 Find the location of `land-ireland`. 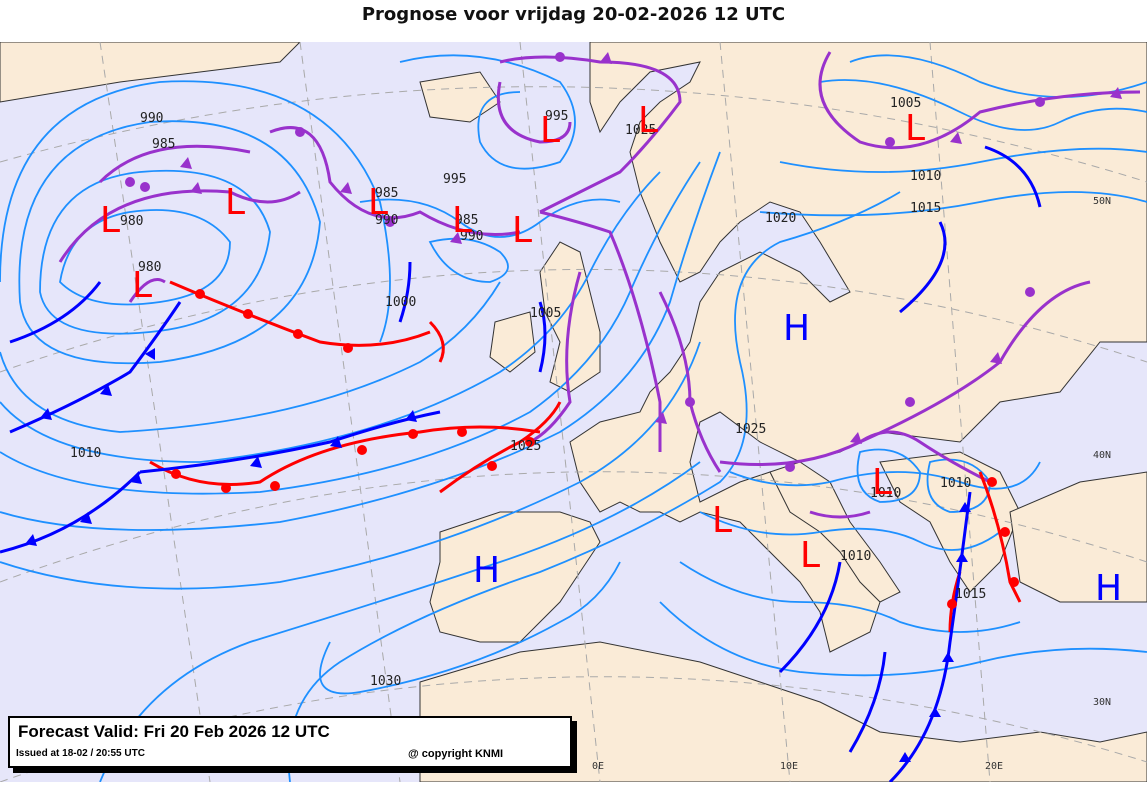

land-ireland is located at coordinates (512, 342).